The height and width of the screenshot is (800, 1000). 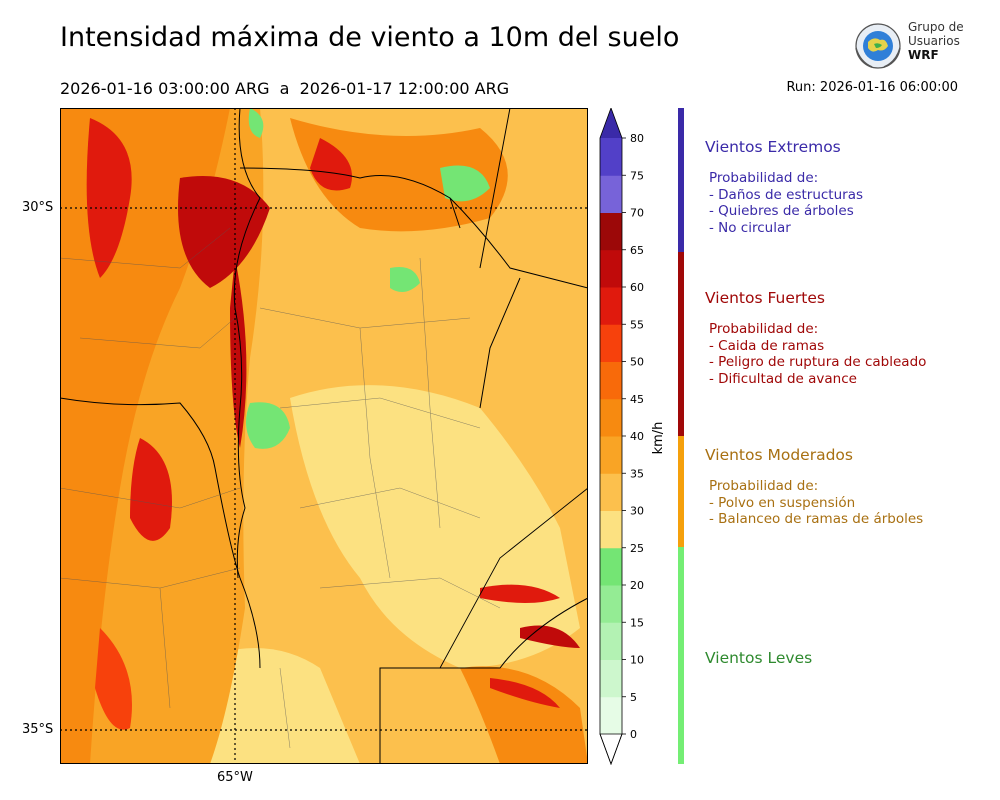 I want to click on colorbar-tick-label: 60, so click(x=637, y=287).